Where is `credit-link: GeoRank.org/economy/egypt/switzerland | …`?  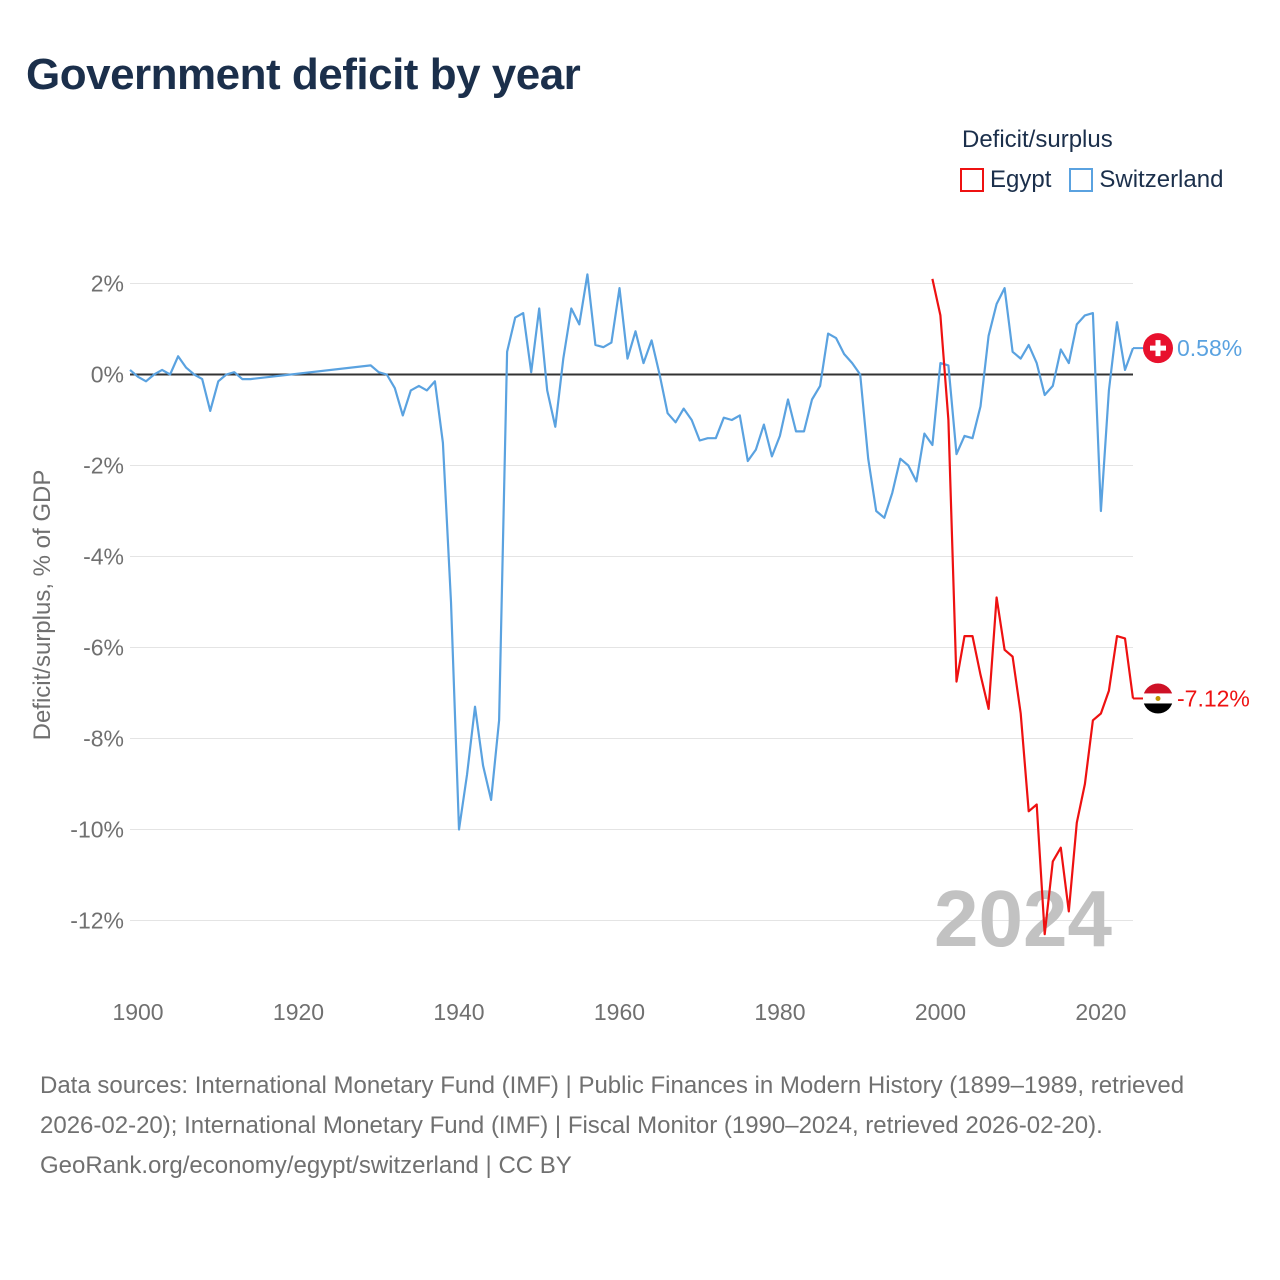
credit-link: GeoRank.org/economy/egypt/switzerland | … is located at coordinates (306, 1165).